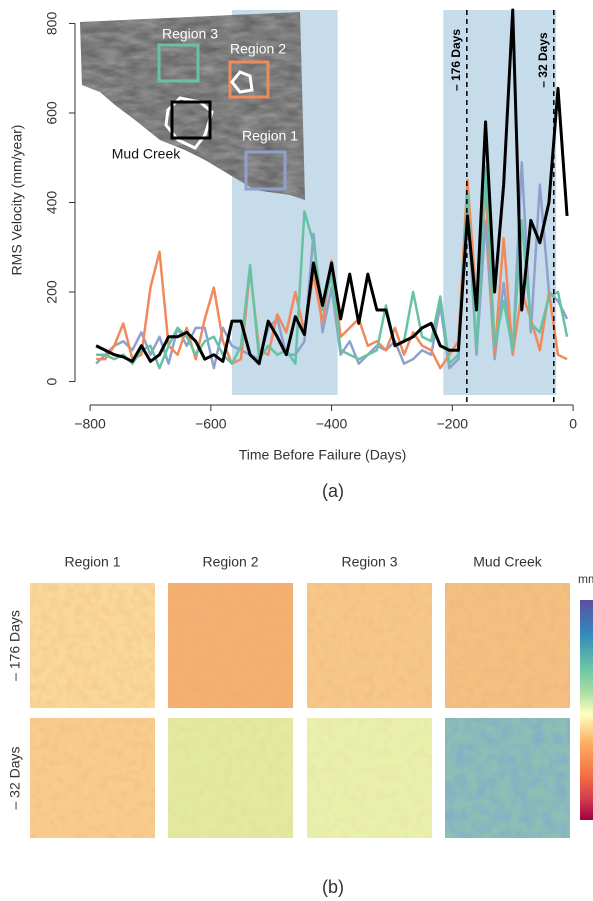 Image resolution: width=593 pixels, height=901 pixels. I want to click on y-tick-label: 800, so click(52, 24).